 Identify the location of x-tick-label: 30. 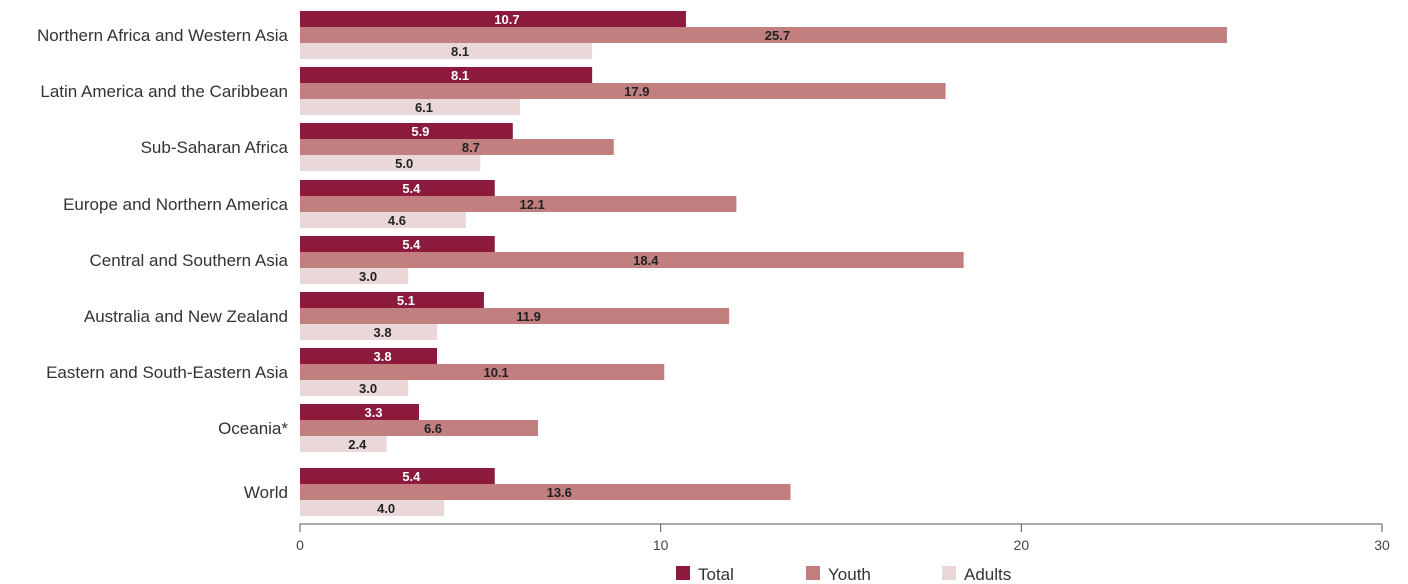
(1382, 545).